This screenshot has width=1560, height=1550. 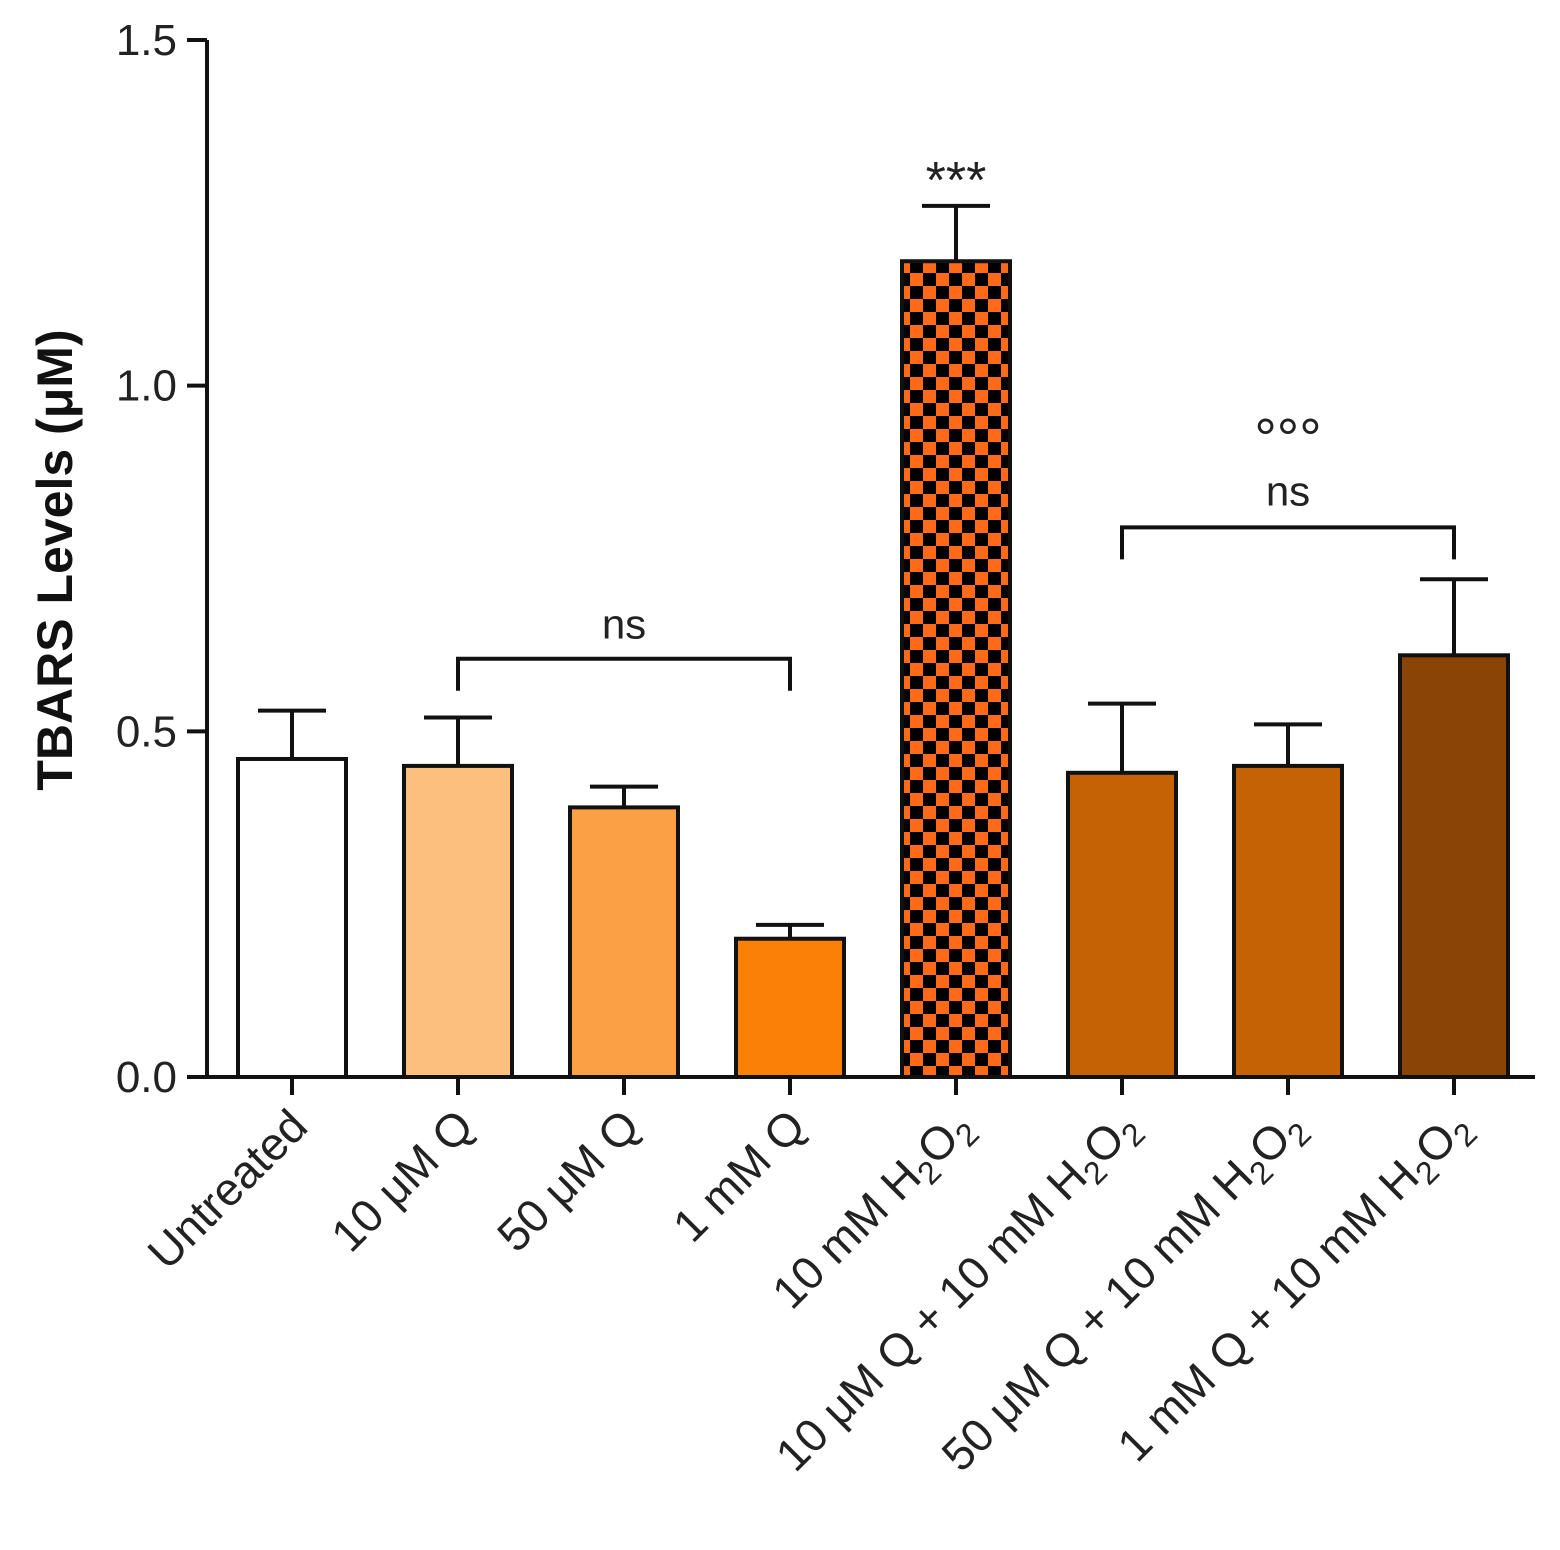 I want to click on y-tick-label: 0.5, so click(x=146, y=731).